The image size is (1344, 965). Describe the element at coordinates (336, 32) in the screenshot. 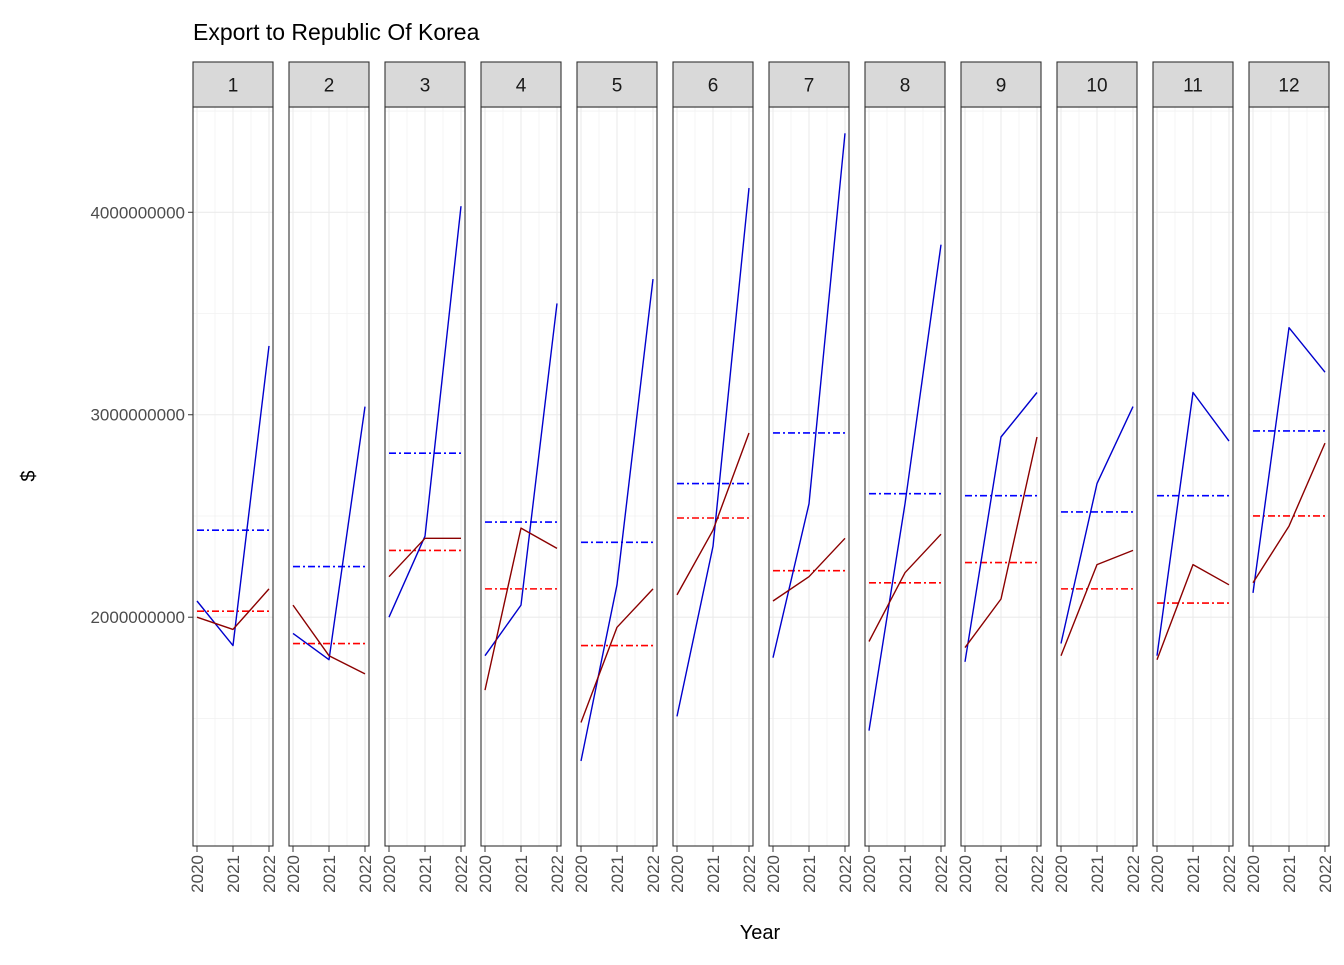

I see `chart-title: Export to Republic Of Korea` at that location.